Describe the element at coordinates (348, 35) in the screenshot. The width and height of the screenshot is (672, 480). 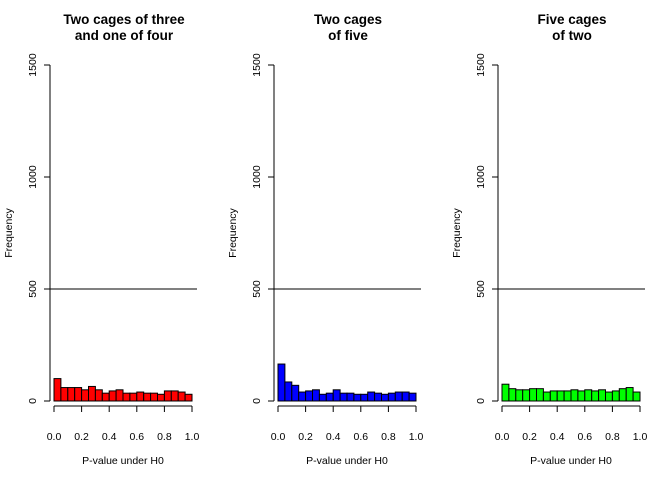
I see `chart-title-line: of five` at that location.